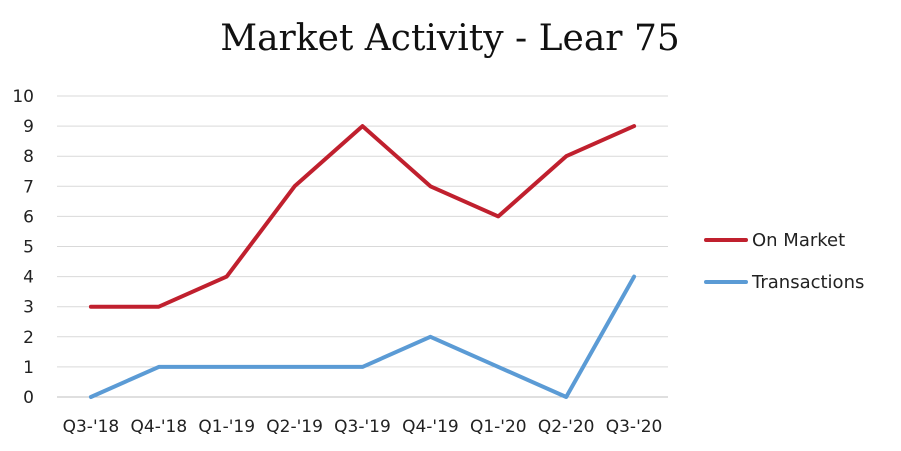 This screenshot has height=451, width=901. Describe the element at coordinates (28, 248) in the screenshot. I see `y-tick-label: 5` at that location.